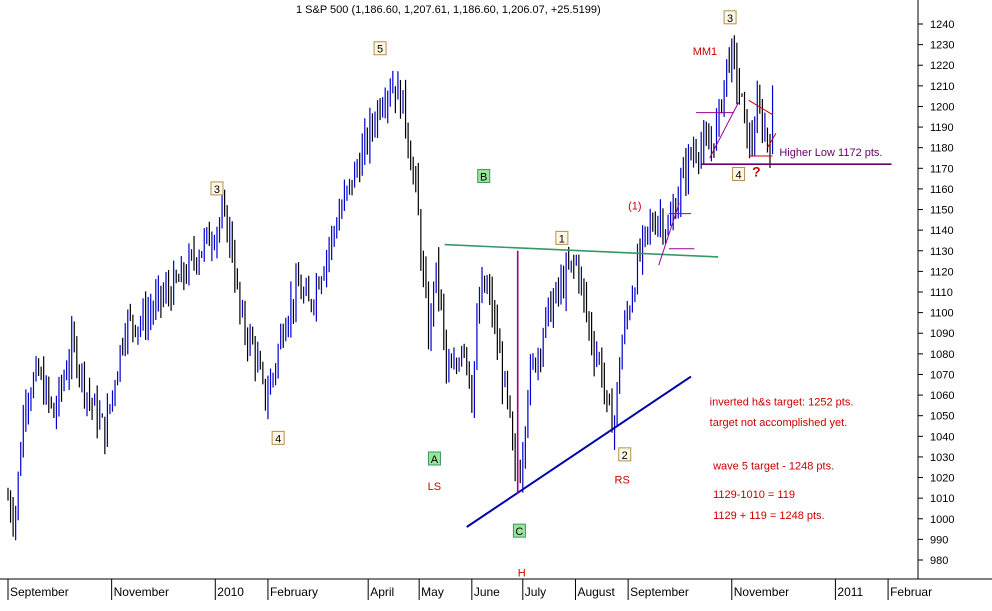 Image resolution: width=992 pixels, height=611 pixels. I want to click on x-tick-label: 2010, so click(230, 592).